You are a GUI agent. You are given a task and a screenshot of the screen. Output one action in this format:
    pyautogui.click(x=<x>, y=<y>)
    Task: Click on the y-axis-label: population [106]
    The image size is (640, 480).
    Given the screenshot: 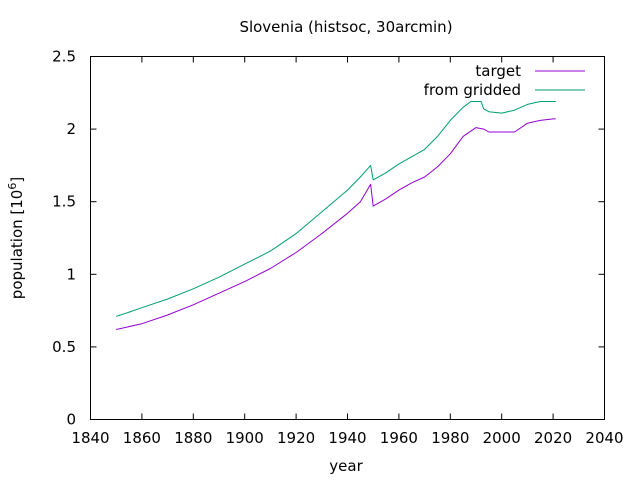 What is the action you would take?
    pyautogui.click(x=16, y=238)
    